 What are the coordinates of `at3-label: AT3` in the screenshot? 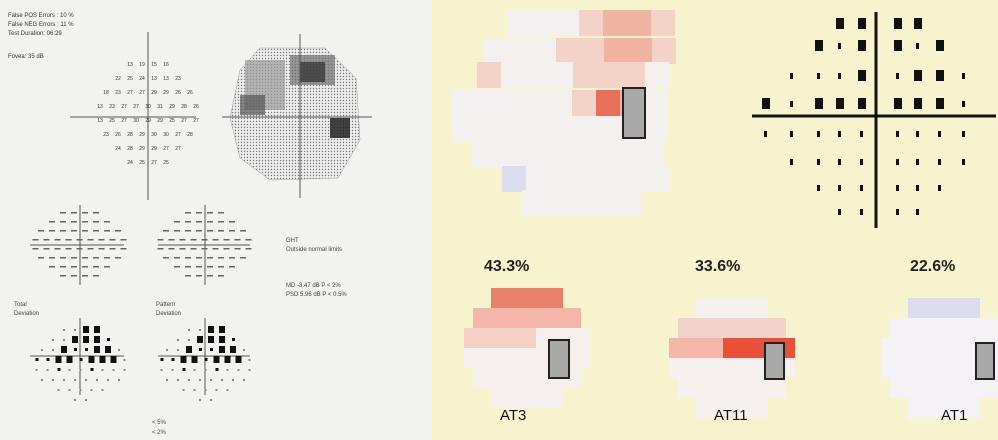 It's located at (513, 415).